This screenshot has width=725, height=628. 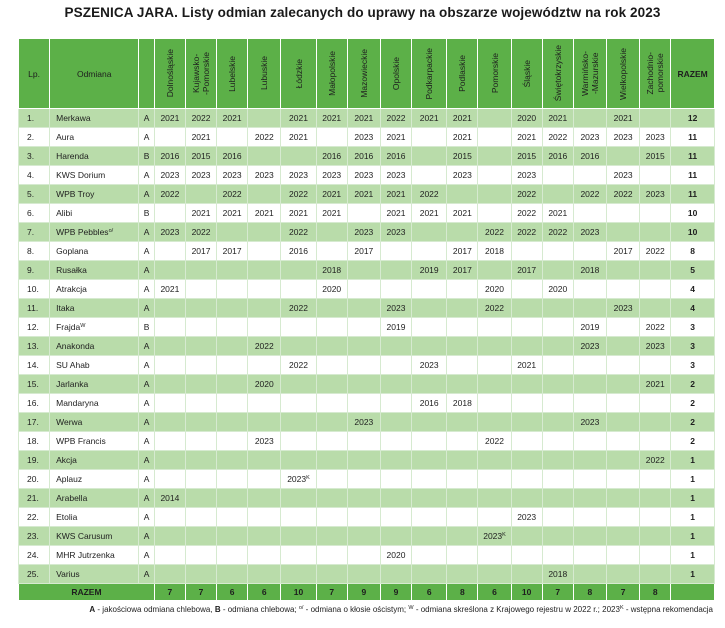 What do you see at coordinates (366, 536) in the screenshot?
I see `table-row: 23. KWS Carusum A 2023K 1` at bounding box center [366, 536].